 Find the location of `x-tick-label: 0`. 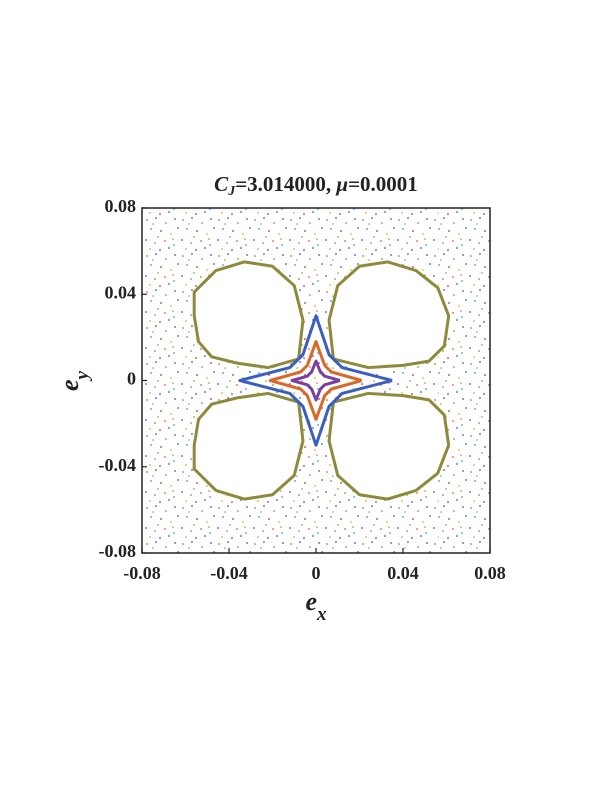

x-tick-label: 0 is located at coordinates (316, 573).